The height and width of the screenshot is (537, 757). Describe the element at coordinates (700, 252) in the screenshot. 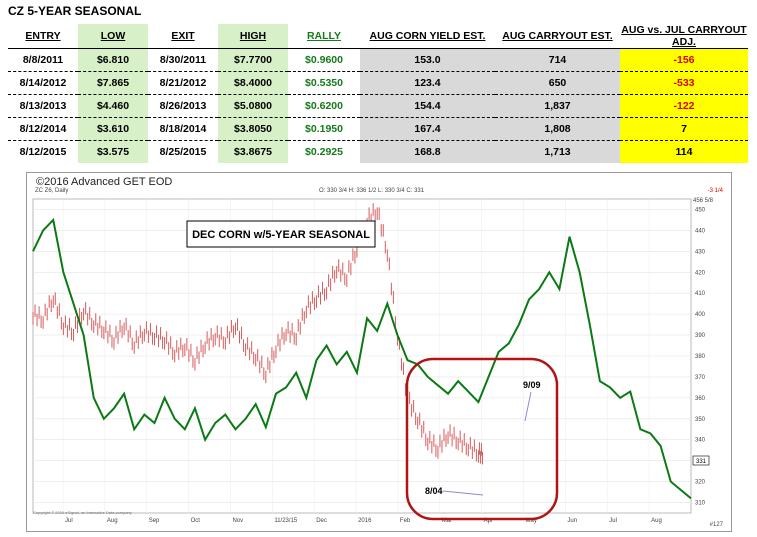

I see `y-tick-label: 430` at that location.